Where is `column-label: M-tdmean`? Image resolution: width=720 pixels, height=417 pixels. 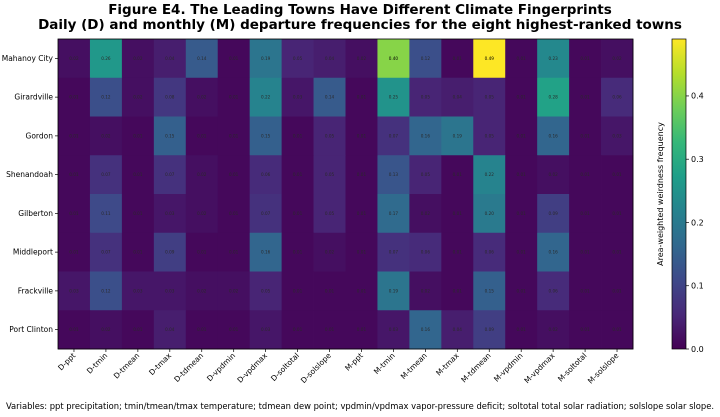
column-label: M-tdmean is located at coordinates (476, 368).